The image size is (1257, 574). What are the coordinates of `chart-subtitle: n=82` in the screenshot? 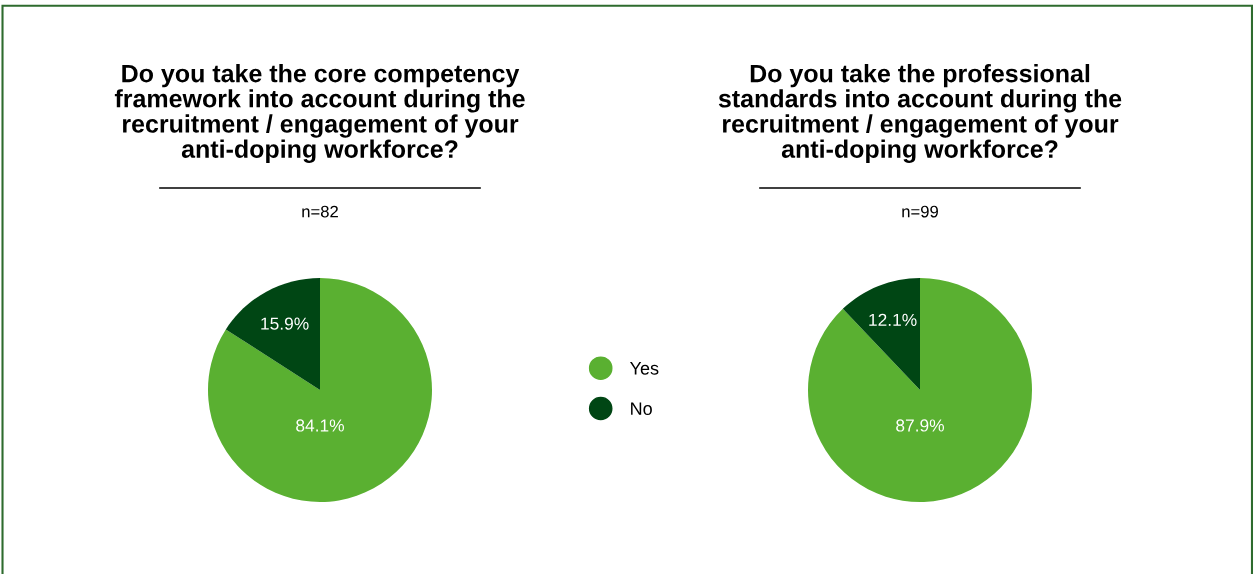 It's located at (320, 211).